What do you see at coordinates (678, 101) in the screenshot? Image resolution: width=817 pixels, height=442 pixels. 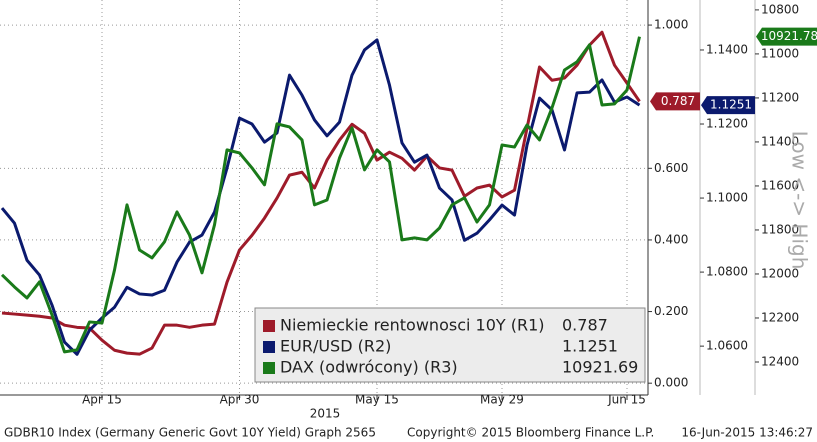 I see `value-tag-label: 0.787` at bounding box center [678, 101].